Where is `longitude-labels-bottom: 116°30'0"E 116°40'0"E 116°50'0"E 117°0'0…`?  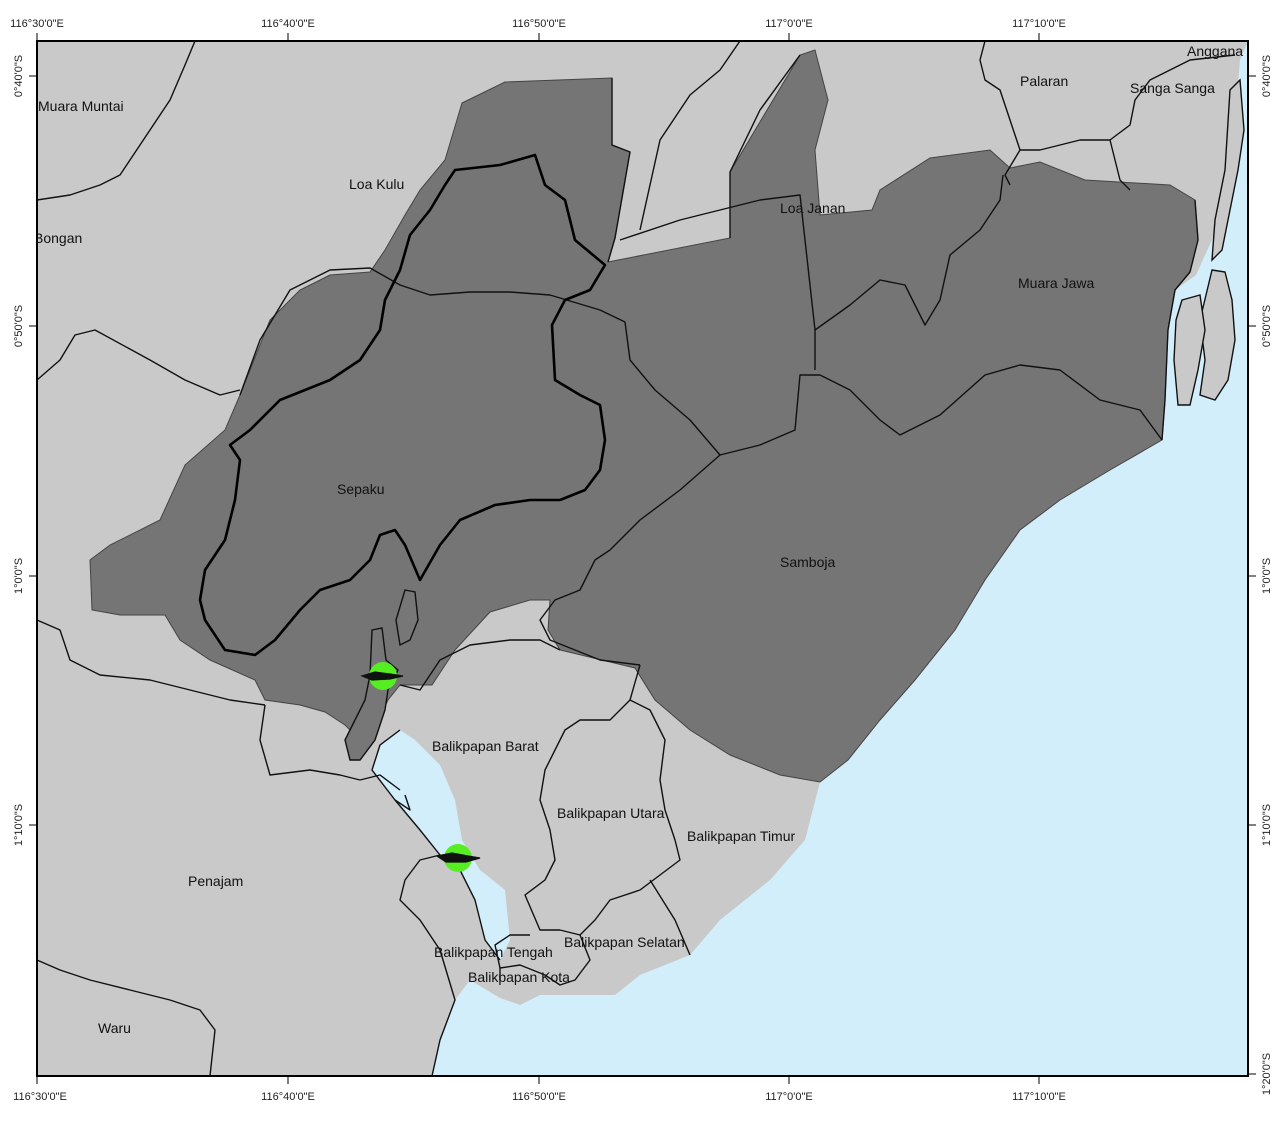
longitude-labels-bottom: 116°30'0"E 116°40'0"E 116°50'0"E 117°0'0… is located at coordinates (539, 1097).